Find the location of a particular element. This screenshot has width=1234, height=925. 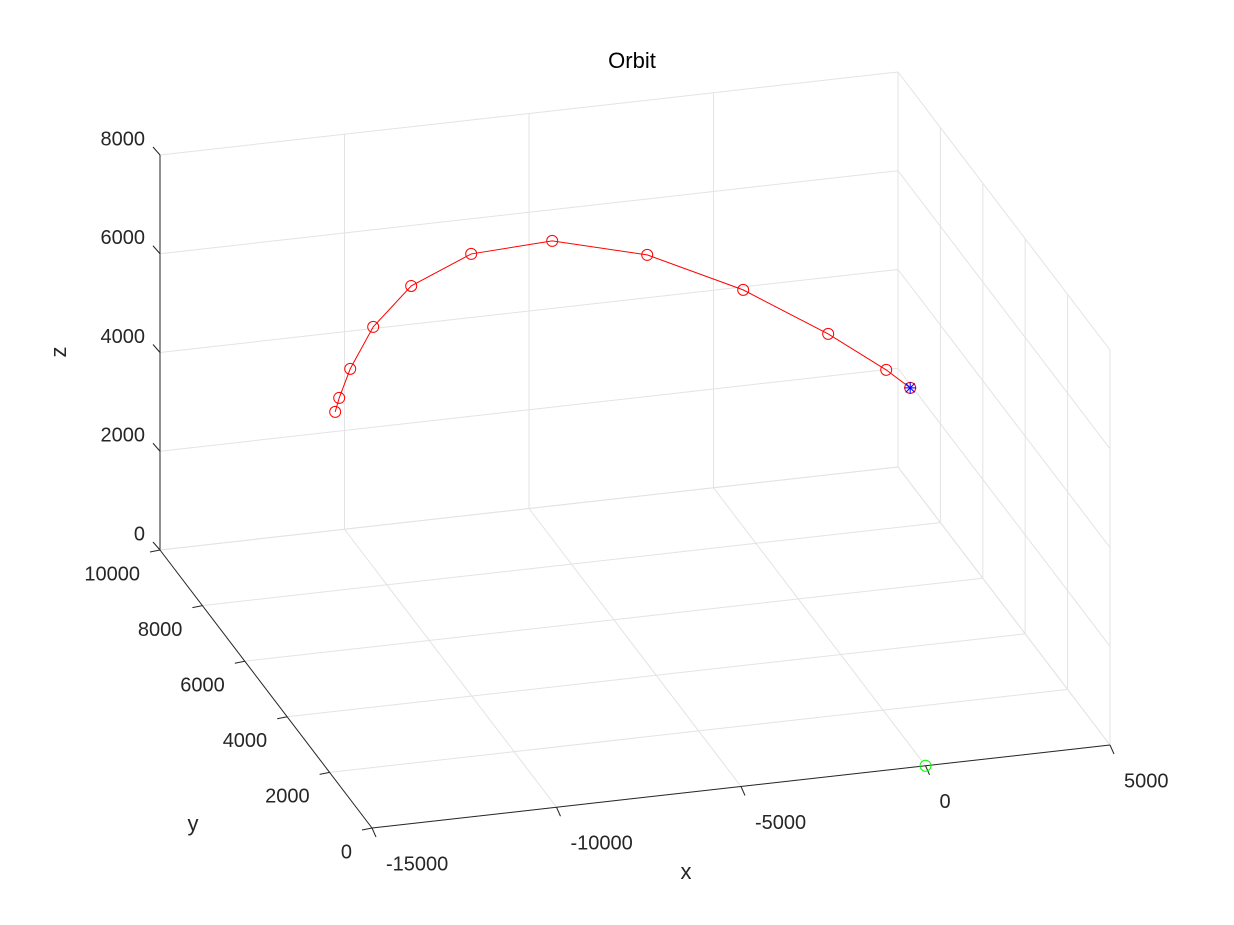

x-axis-label: x is located at coordinates (686, 871).